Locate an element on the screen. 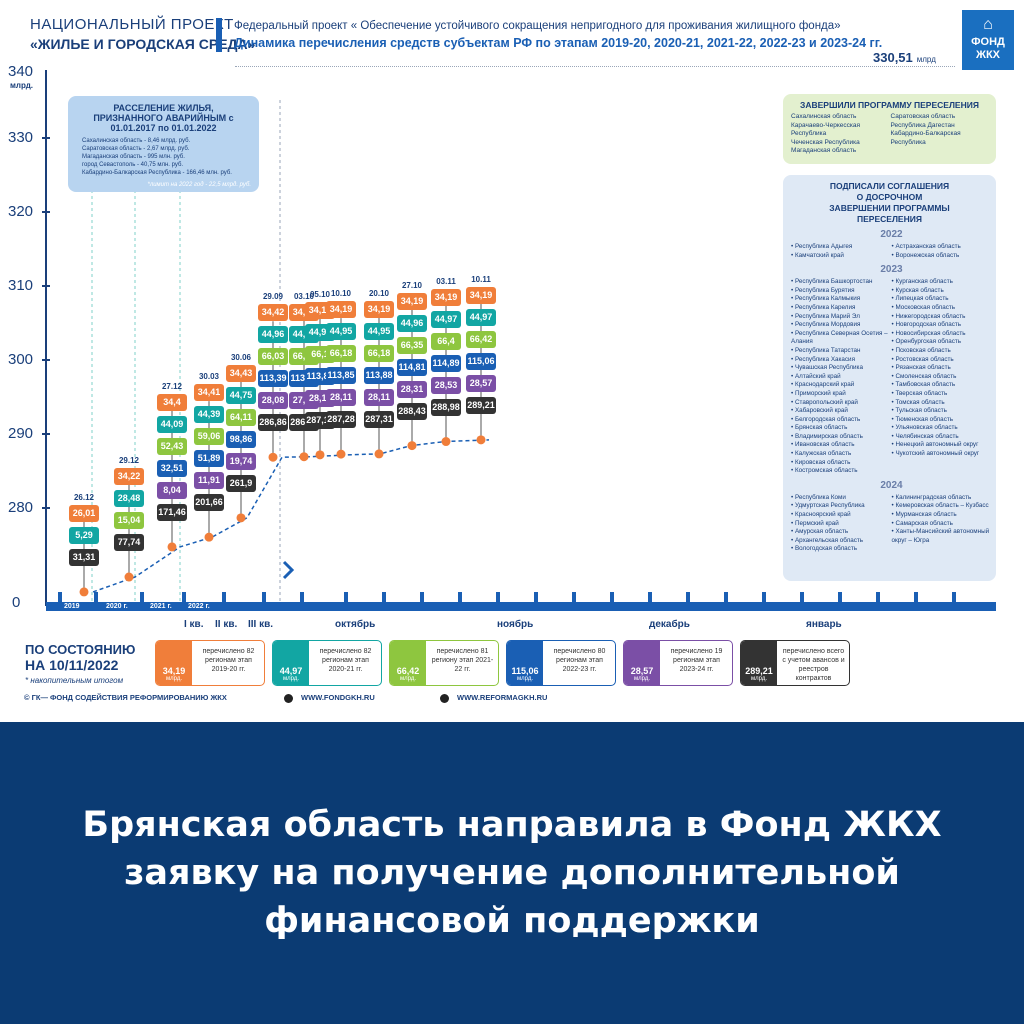 This screenshot has width=1024, height=1024. footer-copyright: © ГК— ФОНД СОДЕЙСТВИЯ РЕФОРМИРОВАНИЮ ЖКХ is located at coordinates (125, 697).